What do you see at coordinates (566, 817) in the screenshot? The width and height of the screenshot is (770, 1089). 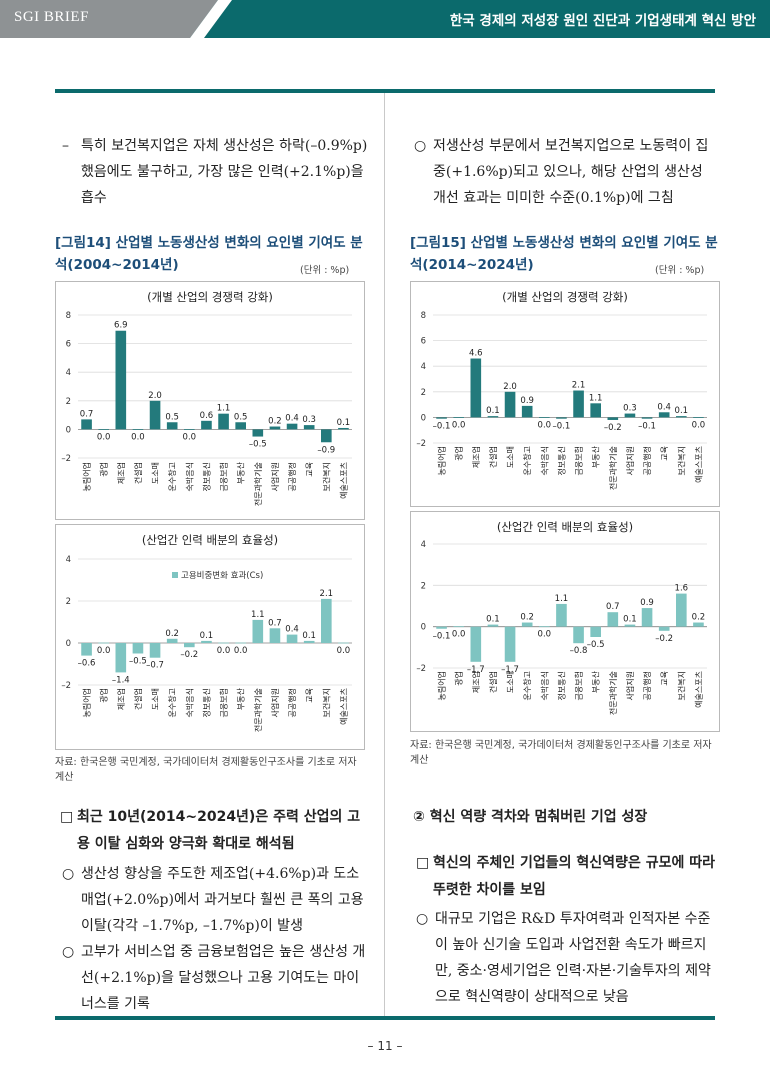 I see `right-section-heading: ② 혁신 역량 격차와 멈춰버린 기업 성장` at bounding box center [566, 817].